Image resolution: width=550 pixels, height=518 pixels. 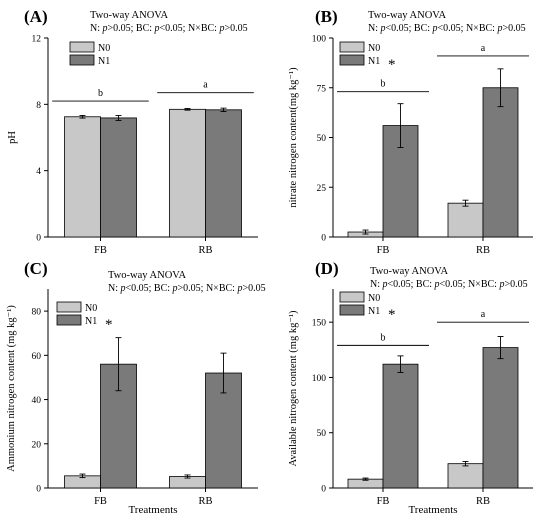 I want to click on panel-tag: (C), so click(x=36, y=268).